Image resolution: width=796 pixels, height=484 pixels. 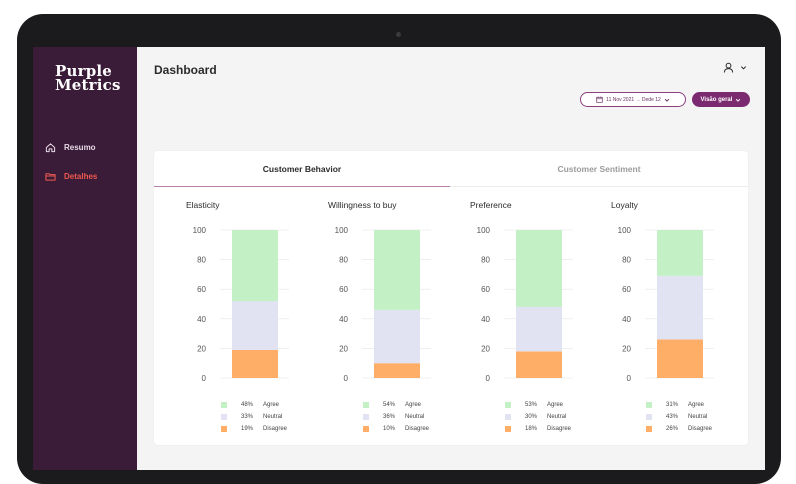 What do you see at coordinates (672, 405) in the screenshot?
I see `legend-percent: 31%` at bounding box center [672, 405].